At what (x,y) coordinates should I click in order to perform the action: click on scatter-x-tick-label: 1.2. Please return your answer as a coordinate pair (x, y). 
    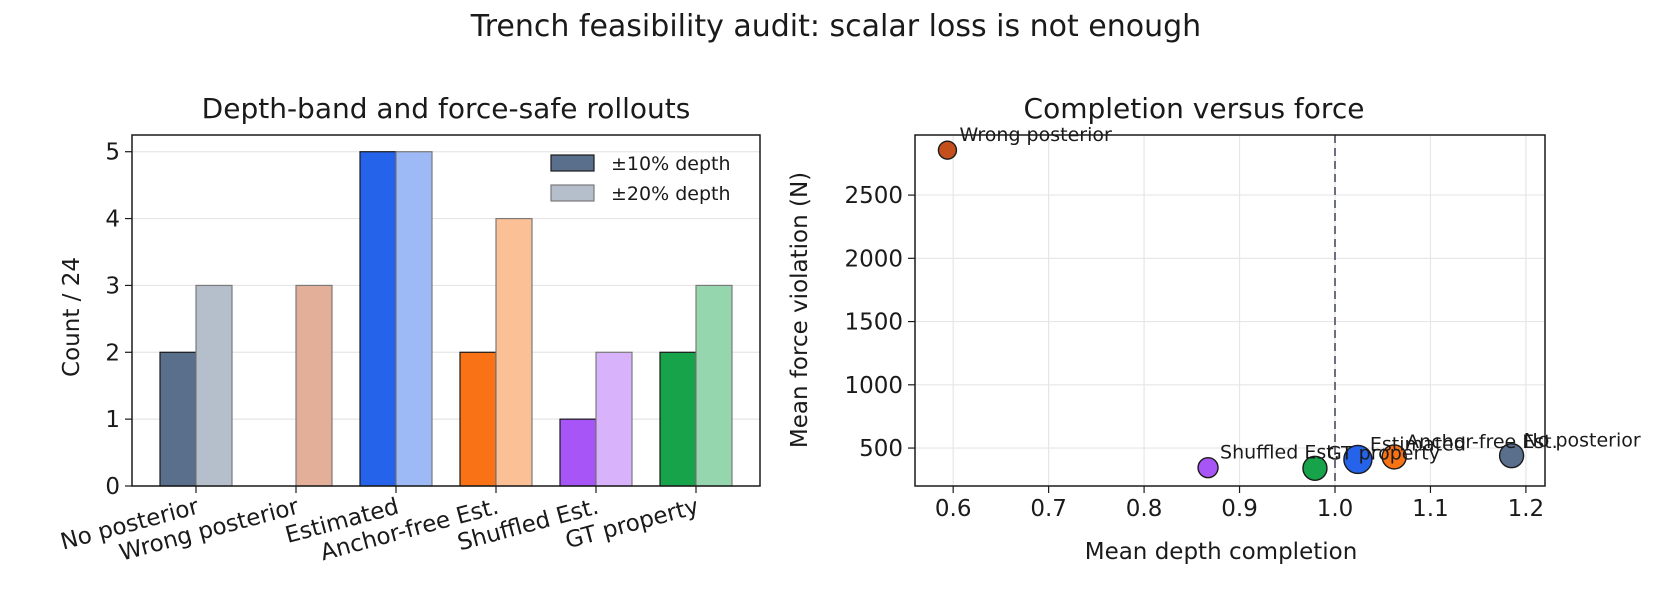
    Looking at the image, I should click on (1526, 509).